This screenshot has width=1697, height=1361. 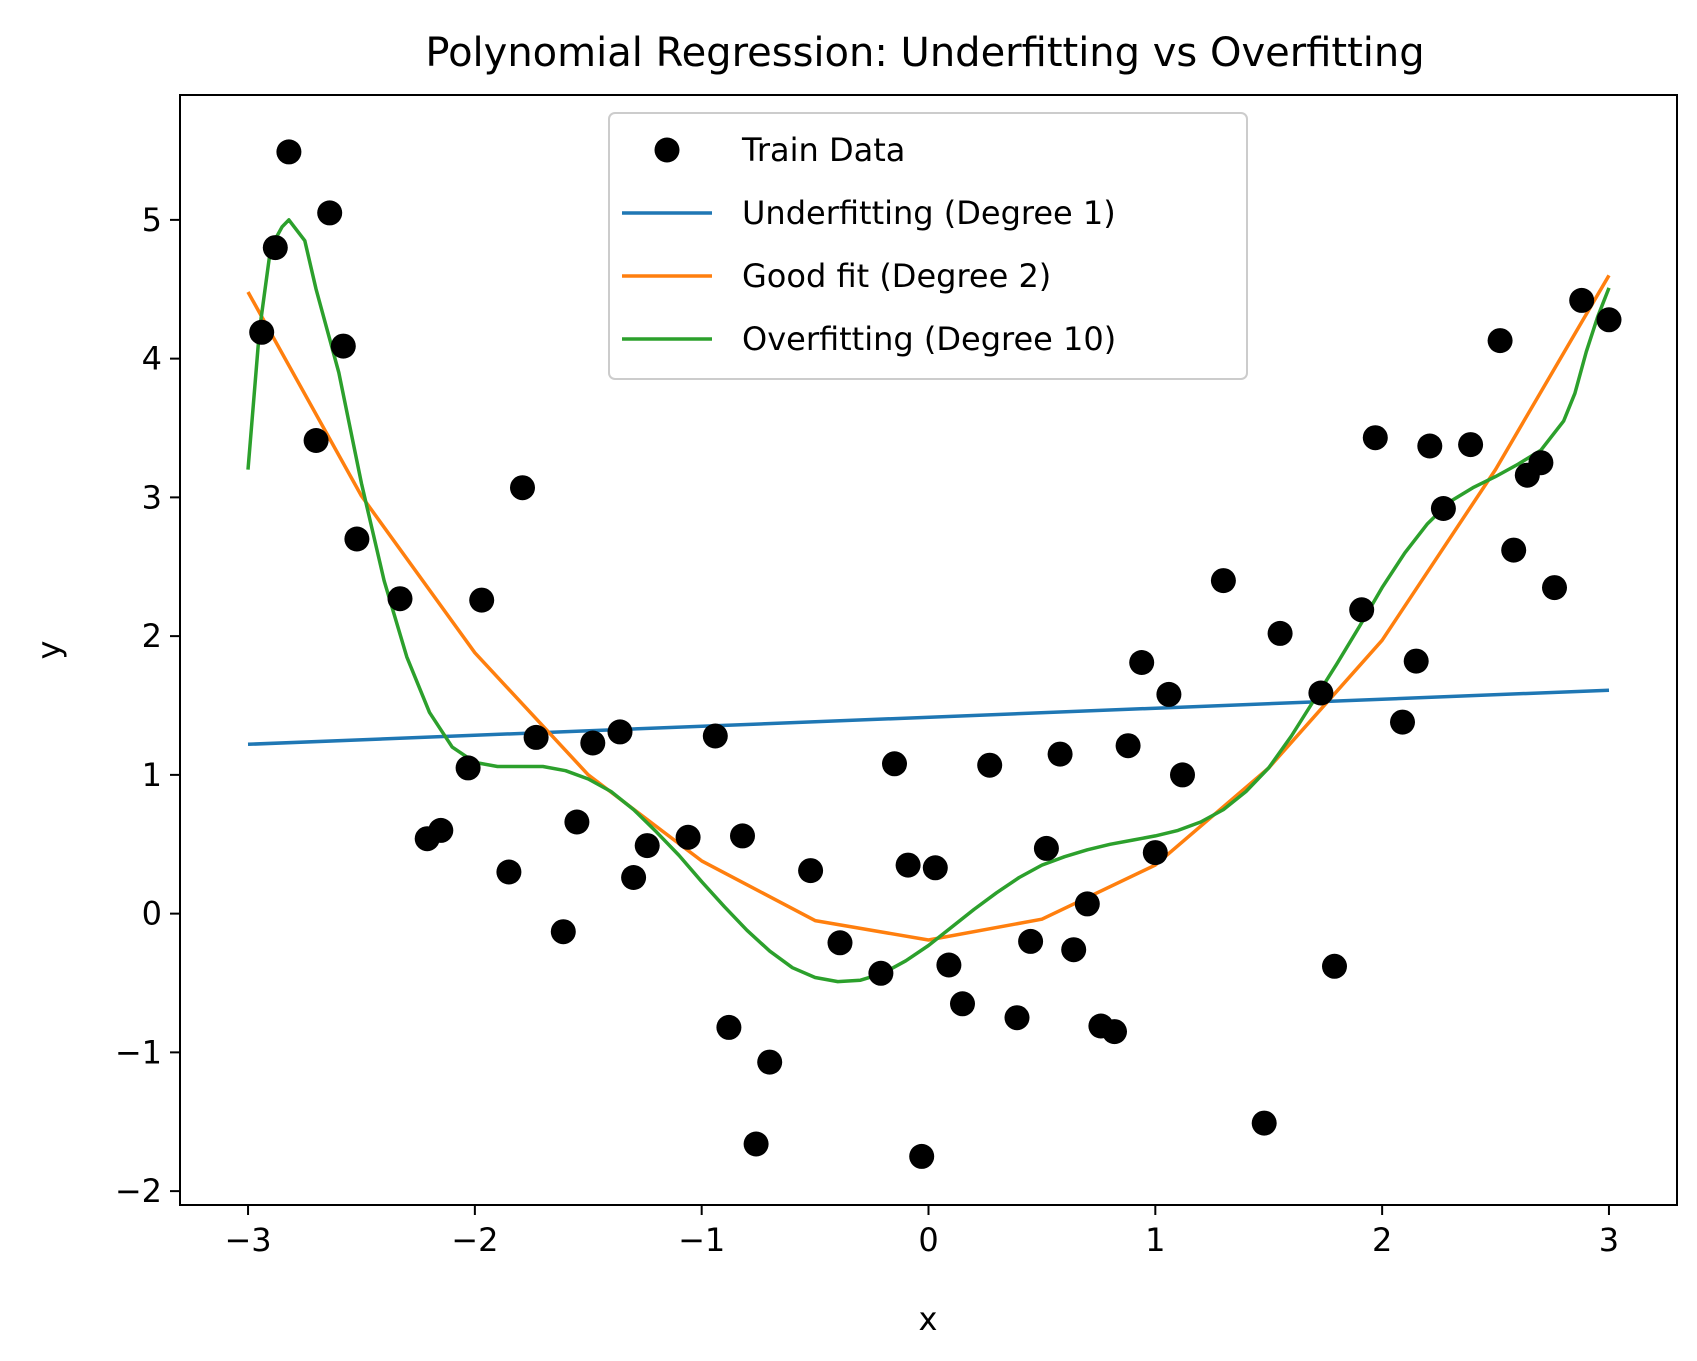 What do you see at coordinates (701, 1240) in the screenshot?
I see `x-tick-label: −1` at bounding box center [701, 1240].